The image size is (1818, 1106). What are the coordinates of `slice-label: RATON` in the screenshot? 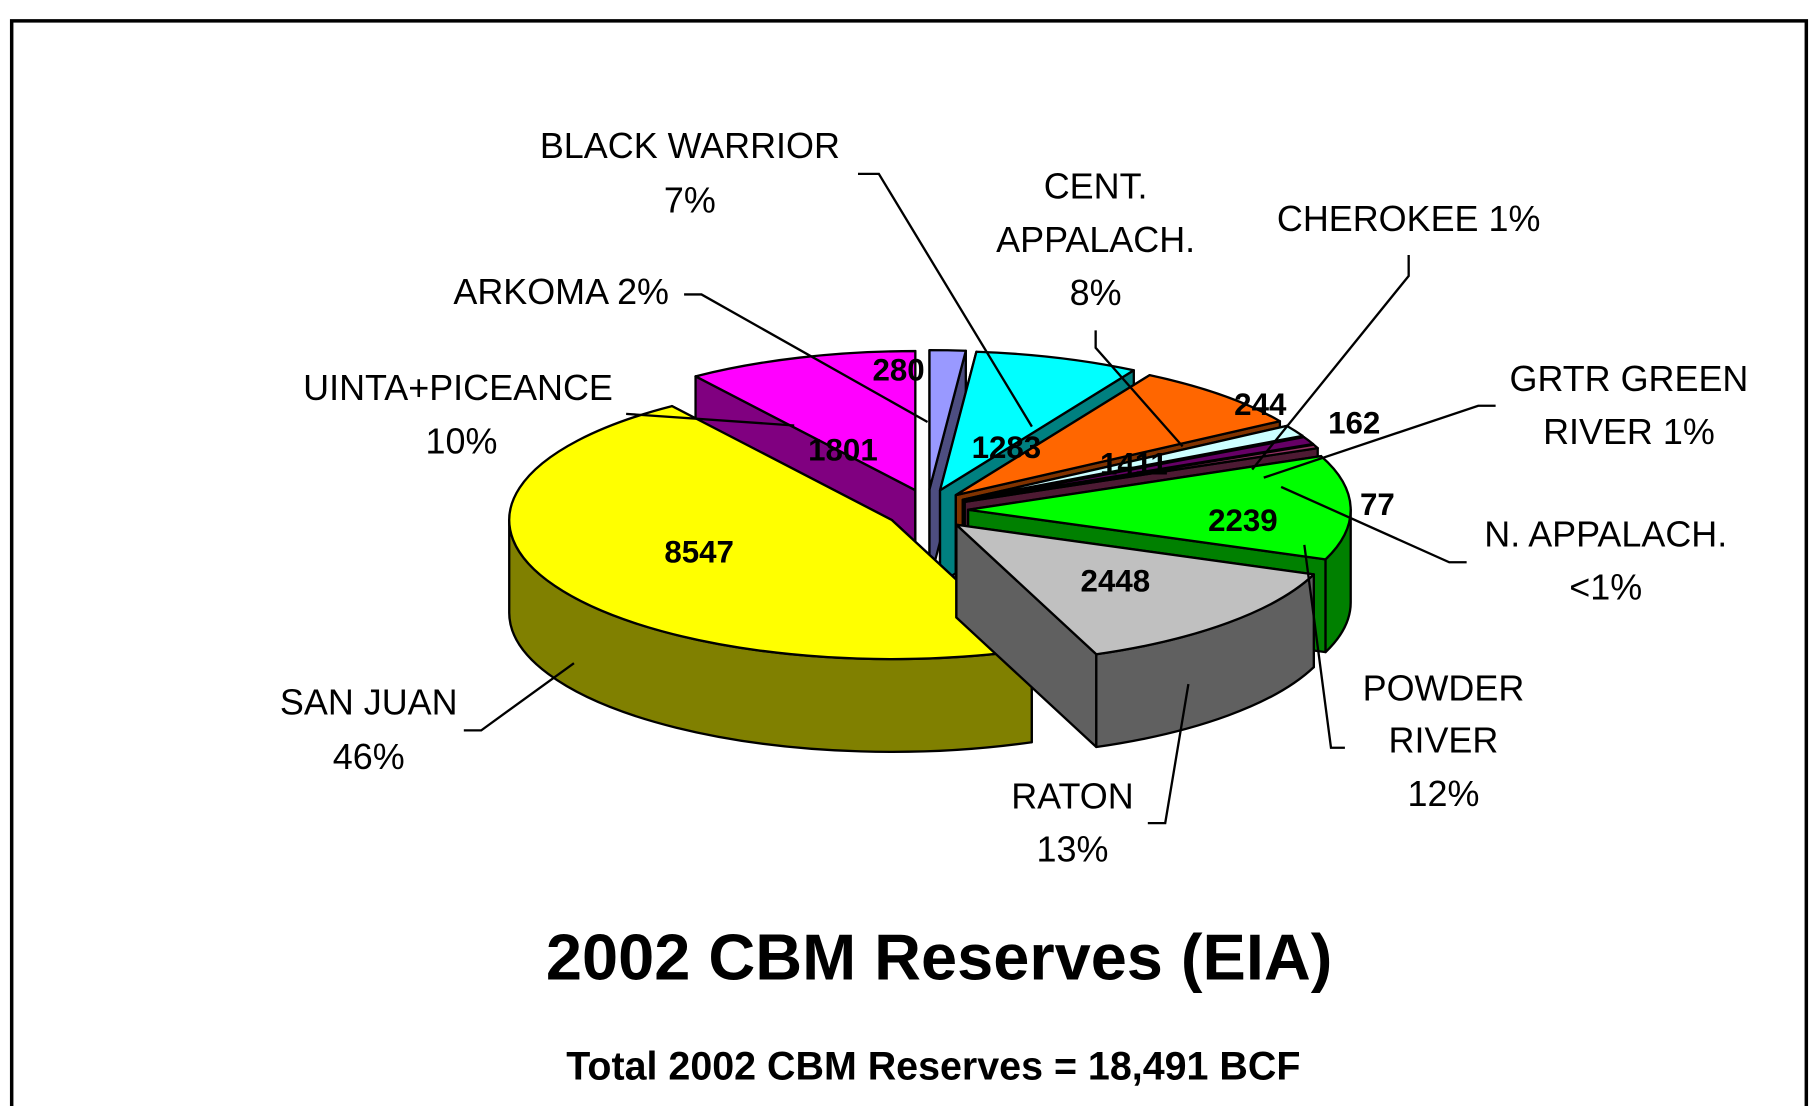 It's located at (1072, 795).